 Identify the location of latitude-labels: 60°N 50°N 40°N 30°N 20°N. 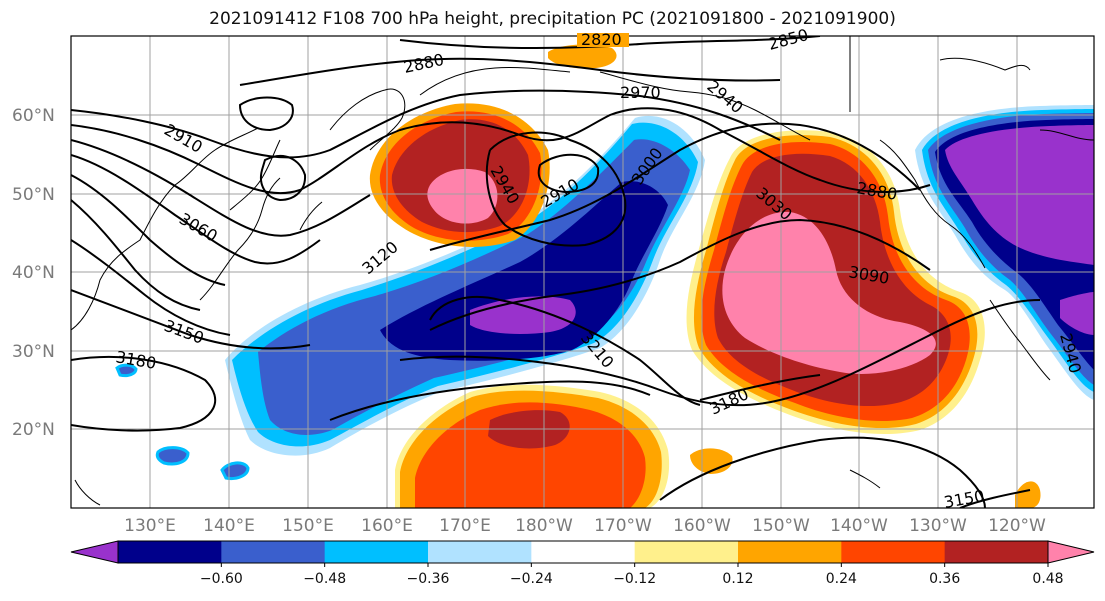
(33, 273).